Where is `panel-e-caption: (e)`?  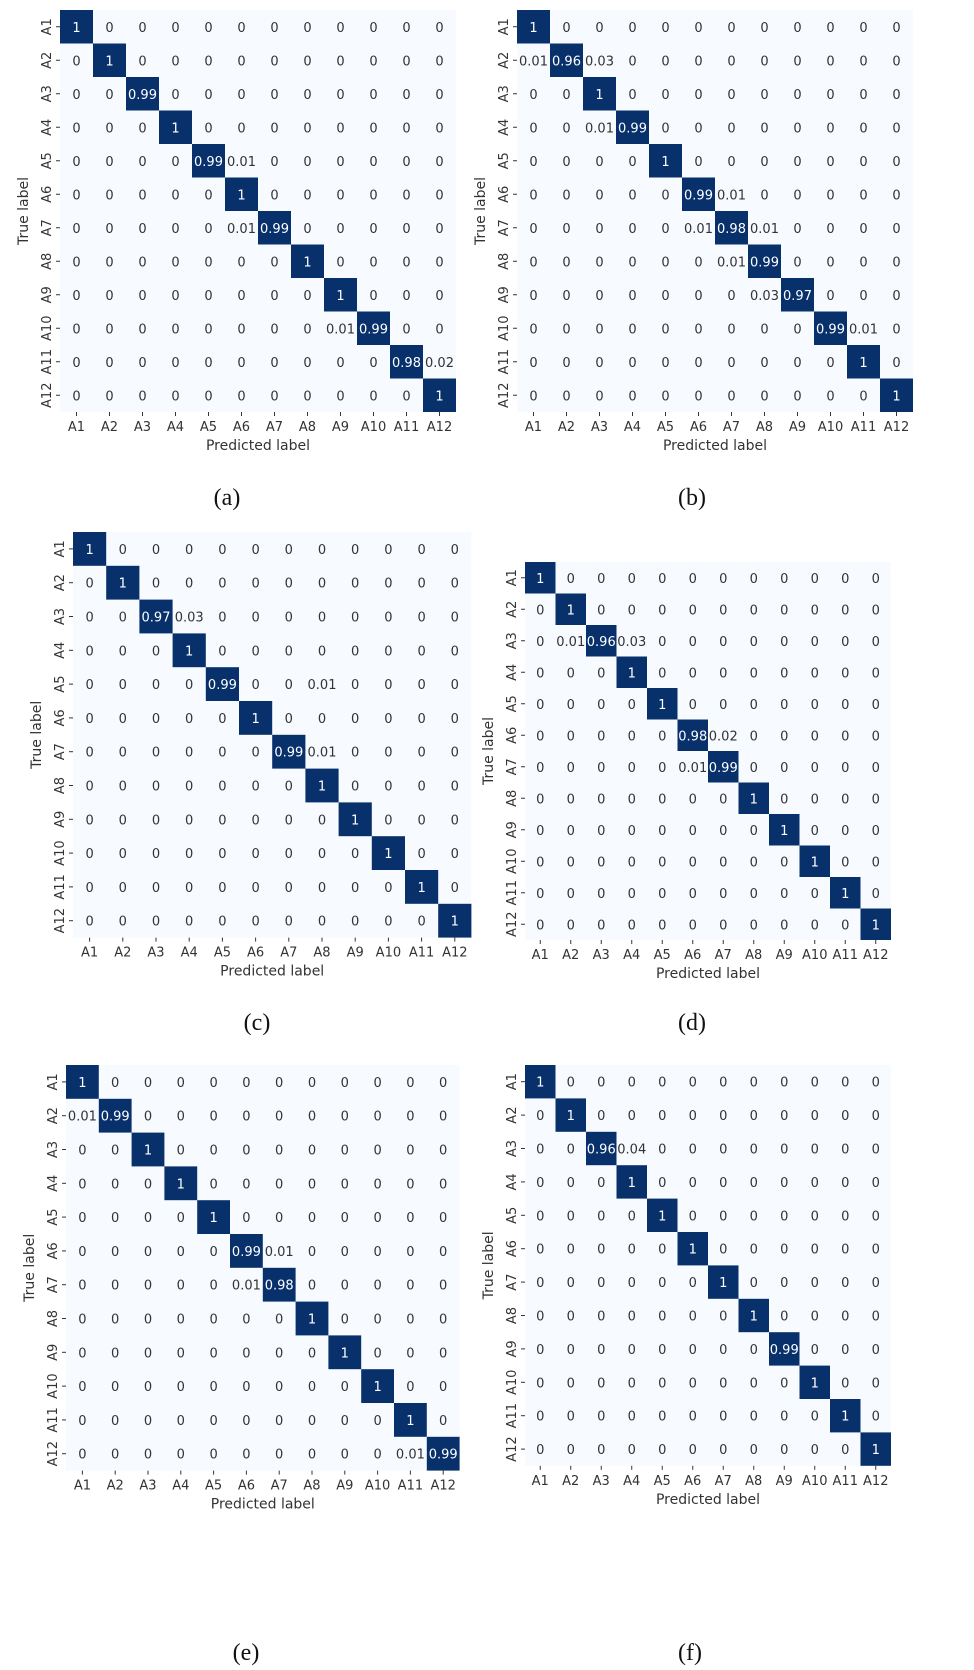
panel-e-caption: (e) is located at coordinates (246, 1653).